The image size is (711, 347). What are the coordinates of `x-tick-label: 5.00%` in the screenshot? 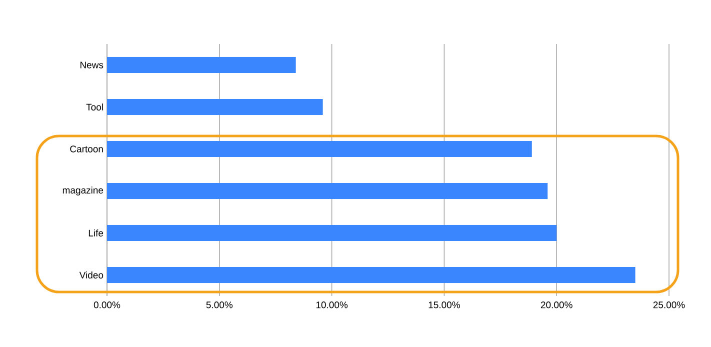 It's located at (219, 305).